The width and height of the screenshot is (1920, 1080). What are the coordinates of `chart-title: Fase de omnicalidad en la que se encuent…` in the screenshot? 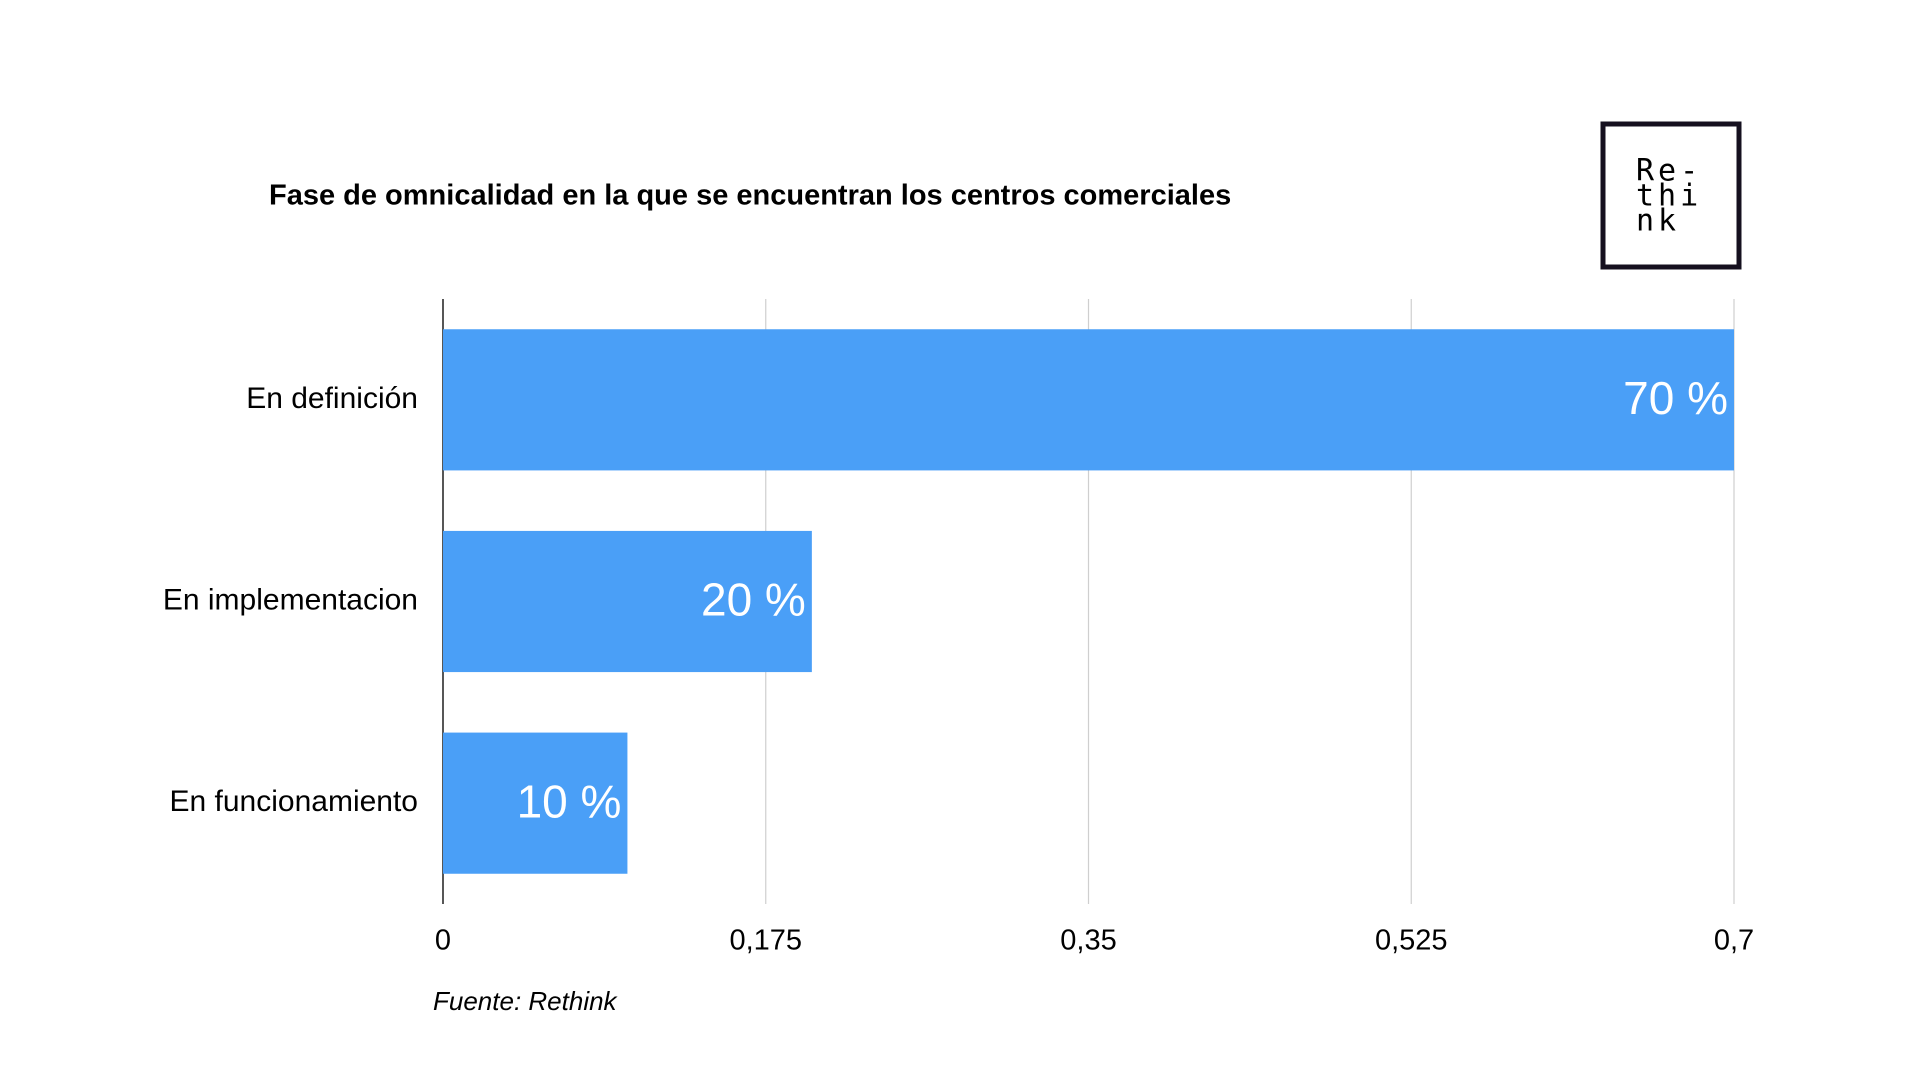 It's located at (750, 196).